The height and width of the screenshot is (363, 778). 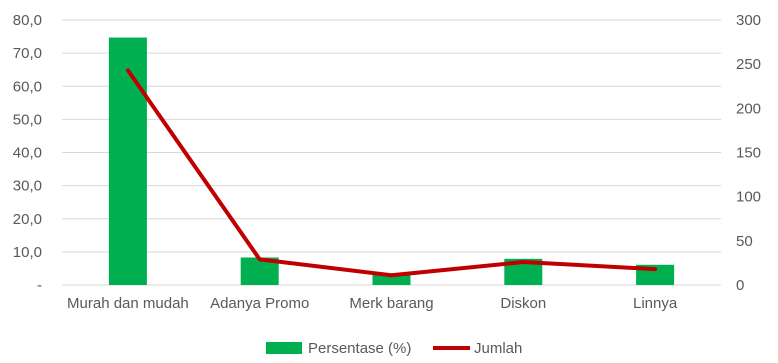 I want to click on y-left-tick-label: -, so click(x=39, y=285).